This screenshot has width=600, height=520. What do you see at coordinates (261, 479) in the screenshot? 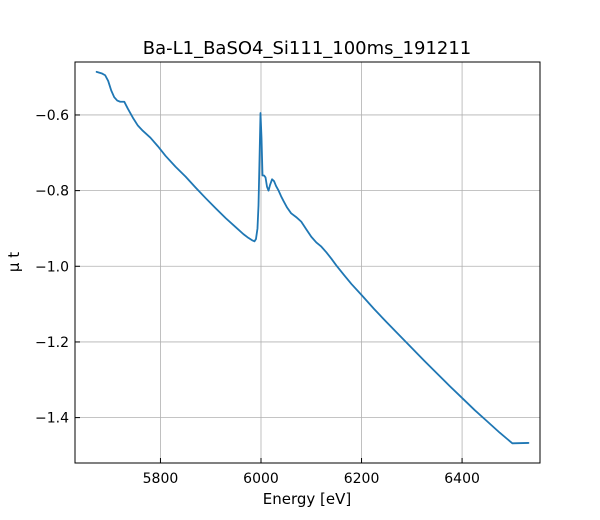
I see `x-tick-label: 6000` at bounding box center [261, 479].